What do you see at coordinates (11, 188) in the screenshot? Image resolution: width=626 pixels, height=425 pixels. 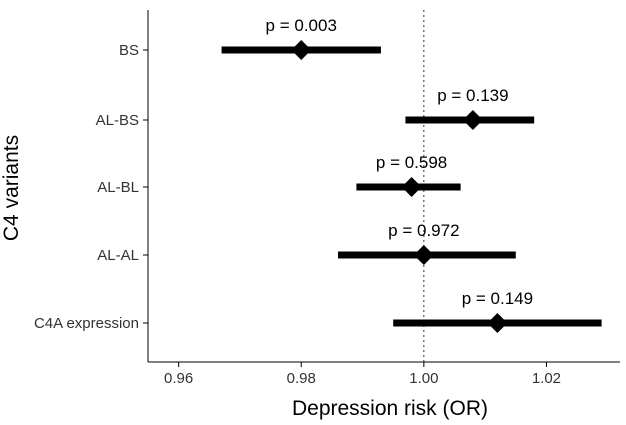 I see `y-axis-title: C4 variants` at bounding box center [11, 188].